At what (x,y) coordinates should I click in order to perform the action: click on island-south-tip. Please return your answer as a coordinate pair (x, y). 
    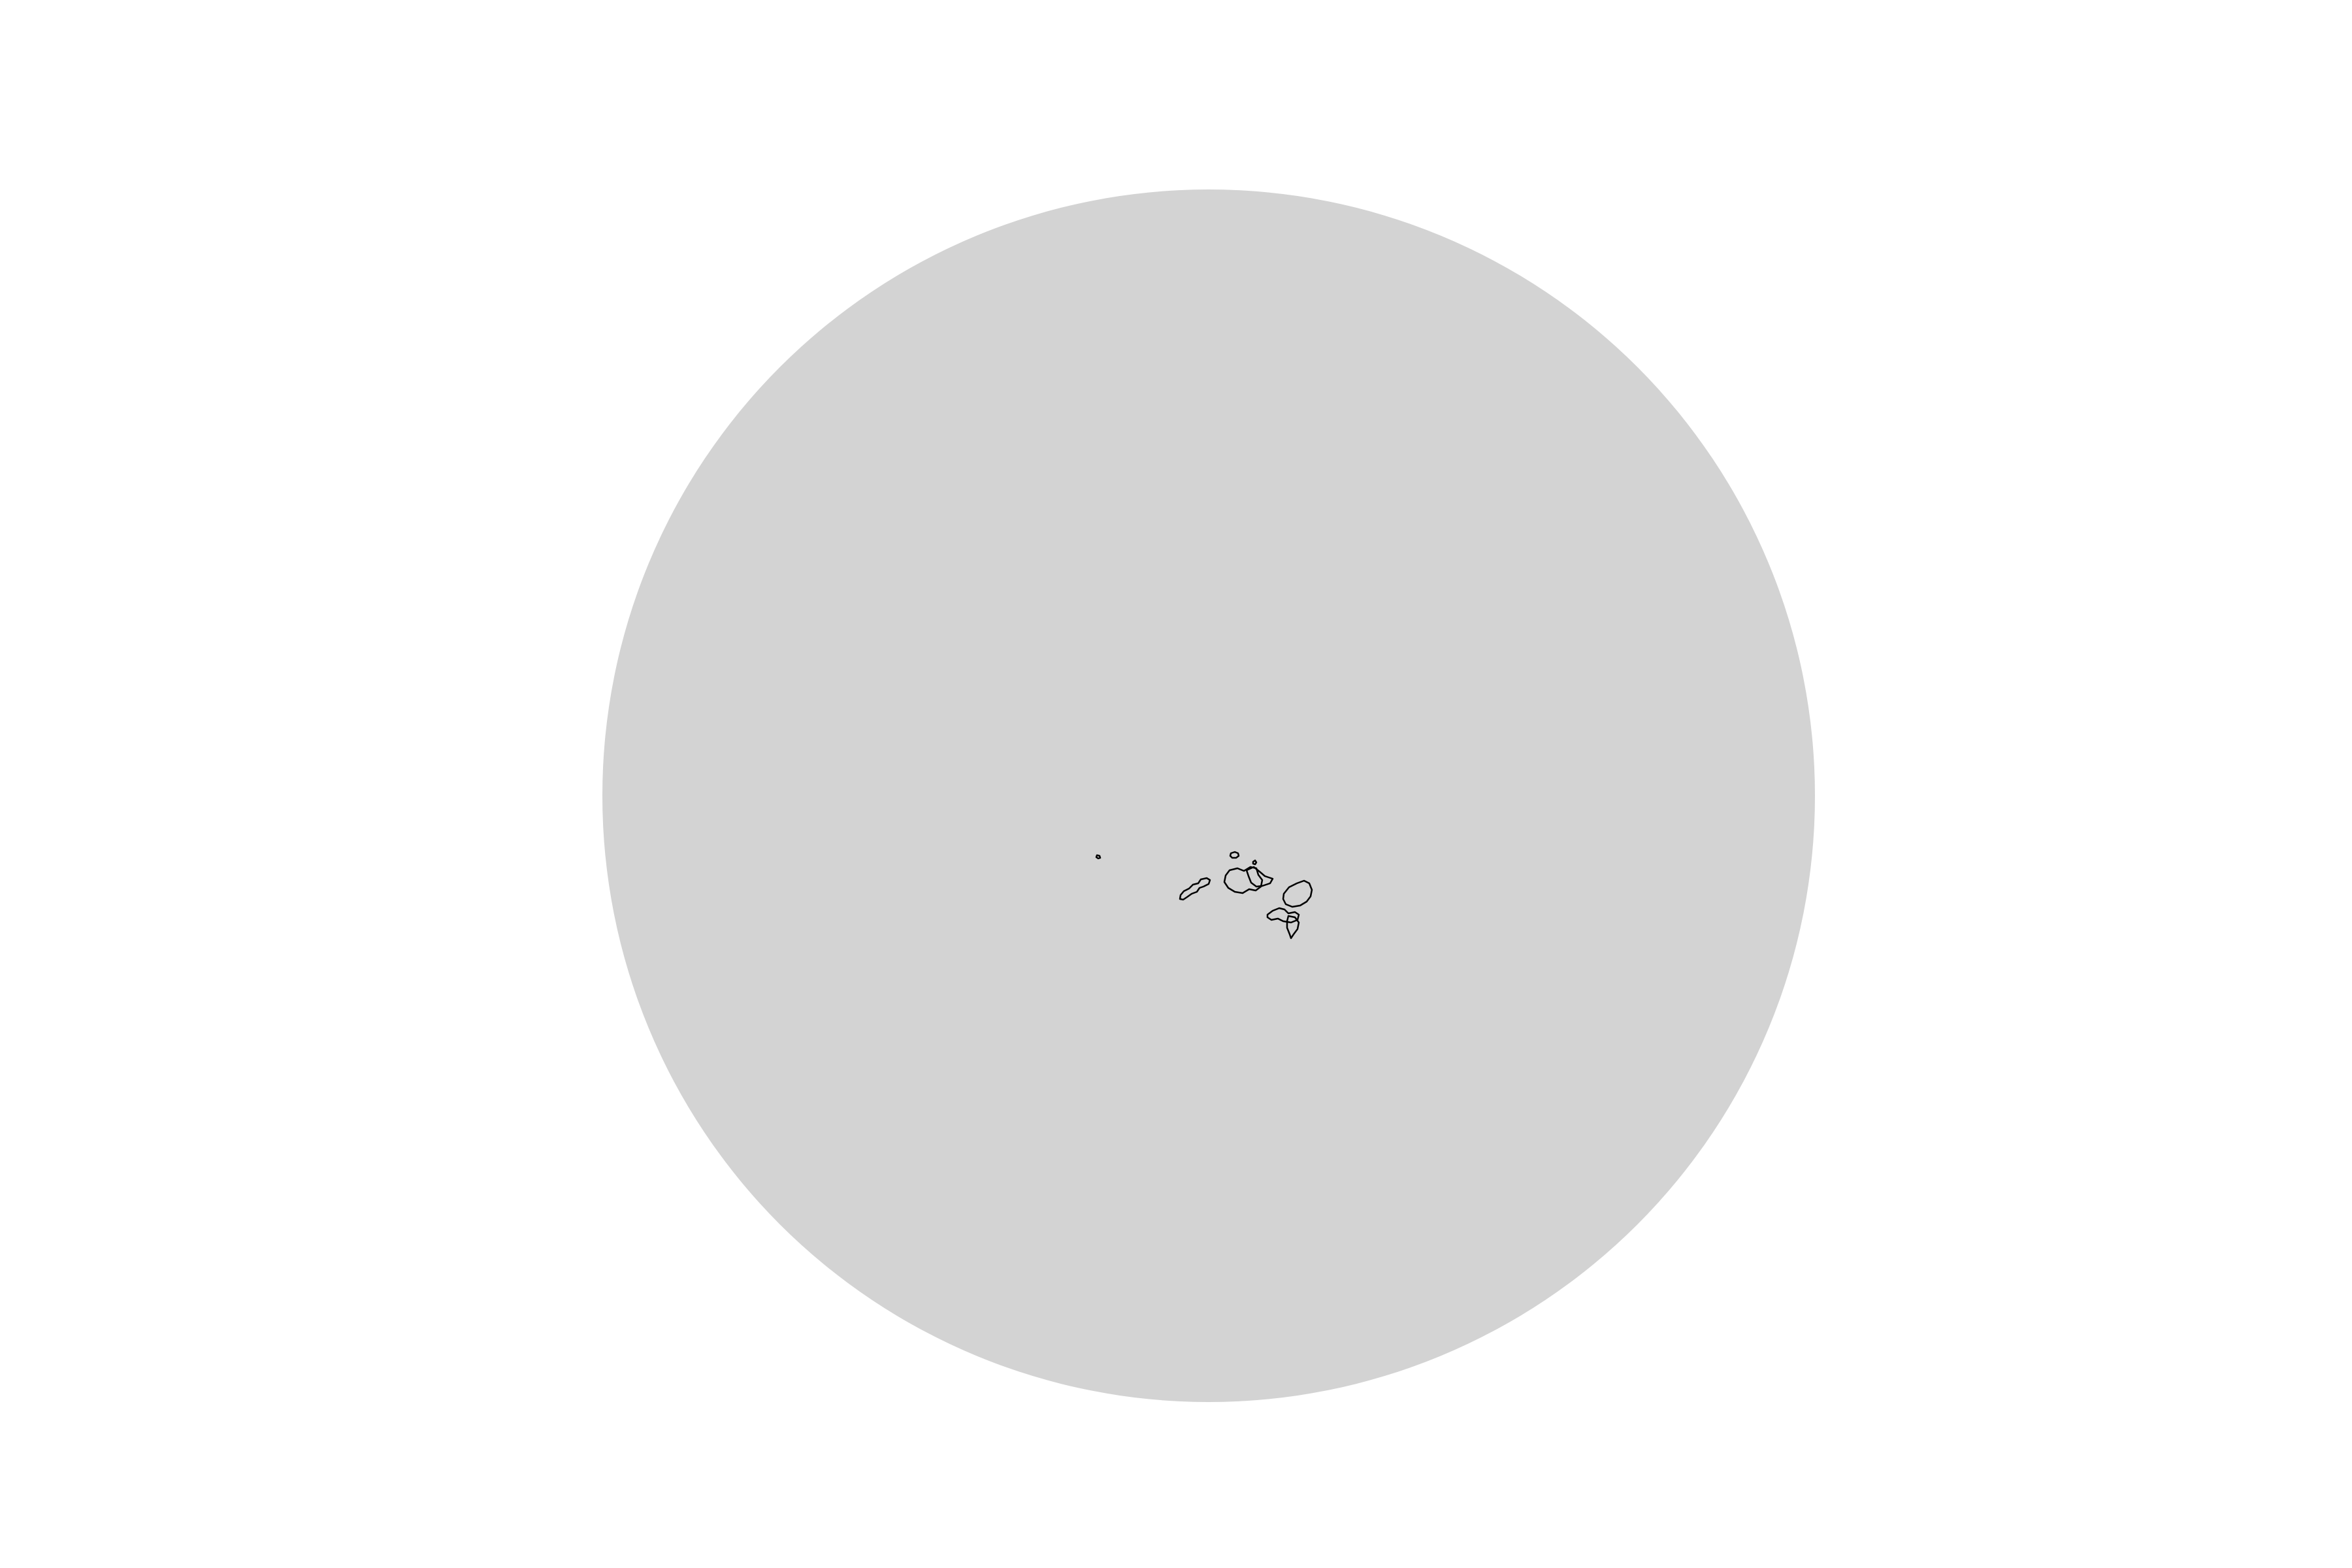
    Looking at the image, I should click on (1293, 927).